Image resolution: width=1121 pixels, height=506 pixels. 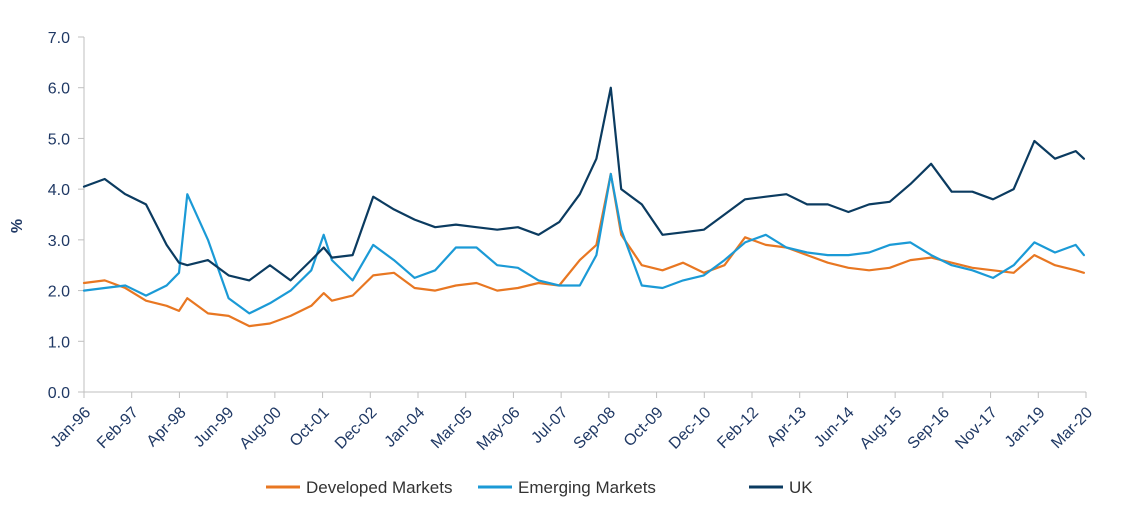 What do you see at coordinates (405, 427) in the screenshot?
I see `x-tick-label: Jan-04` at bounding box center [405, 427].